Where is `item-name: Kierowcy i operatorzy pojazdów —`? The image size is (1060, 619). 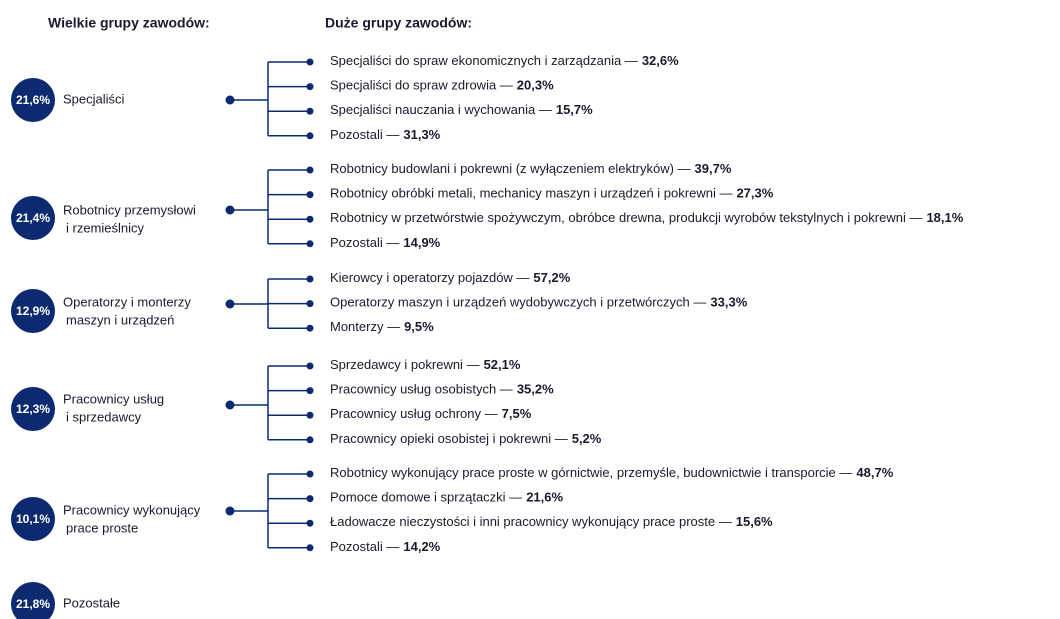
item-name: Kierowcy i operatorzy pojazdów — is located at coordinates (429, 277).